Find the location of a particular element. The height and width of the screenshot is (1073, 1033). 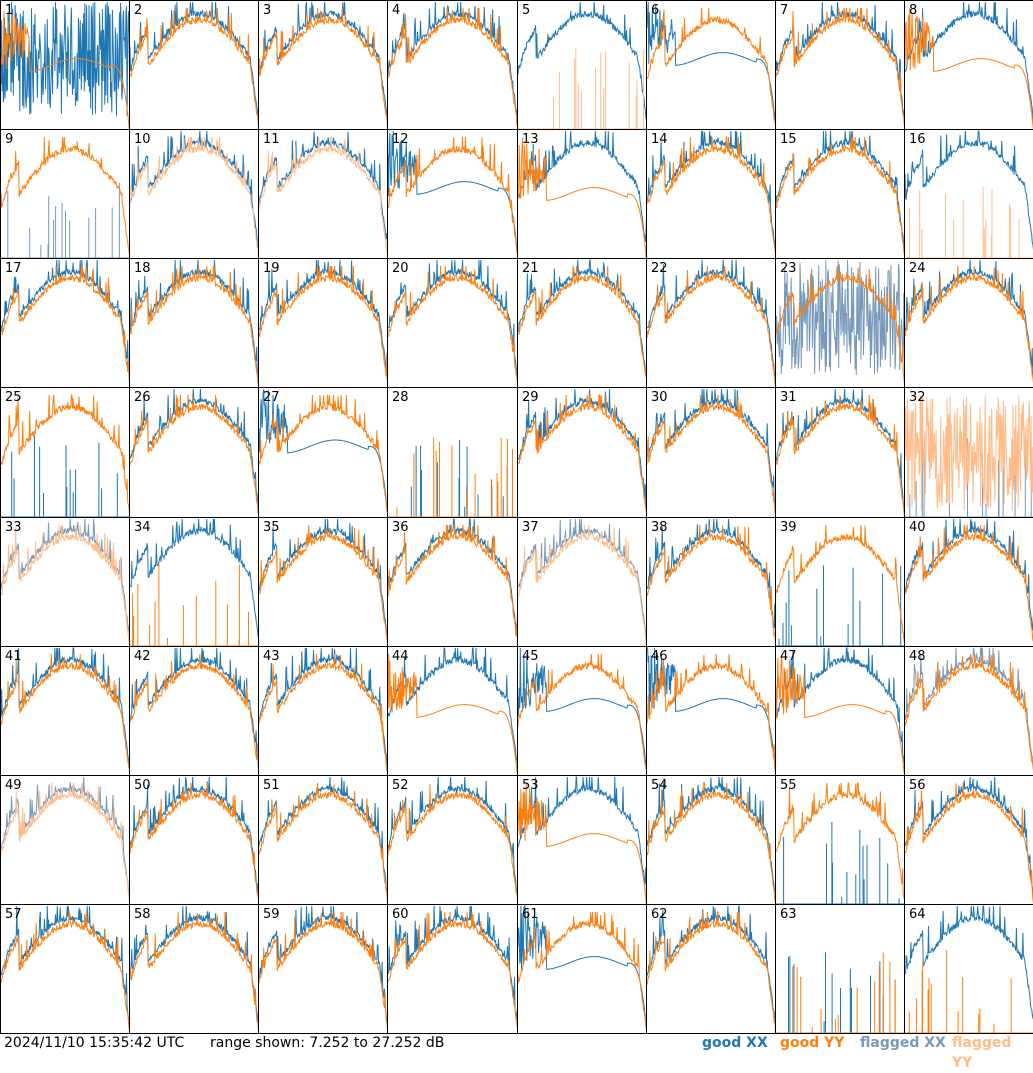

spectrum-panel: 61 is located at coordinates (582, 969).